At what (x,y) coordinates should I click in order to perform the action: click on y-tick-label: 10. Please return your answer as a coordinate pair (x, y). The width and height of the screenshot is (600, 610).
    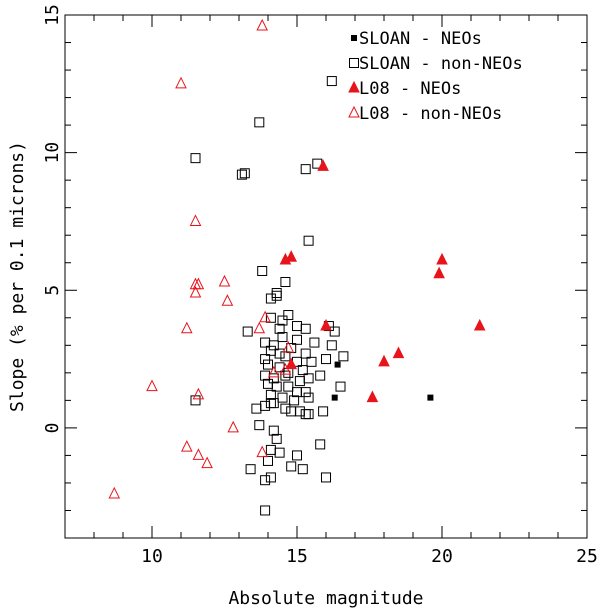
    Looking at the image, I should click on (52, 153).